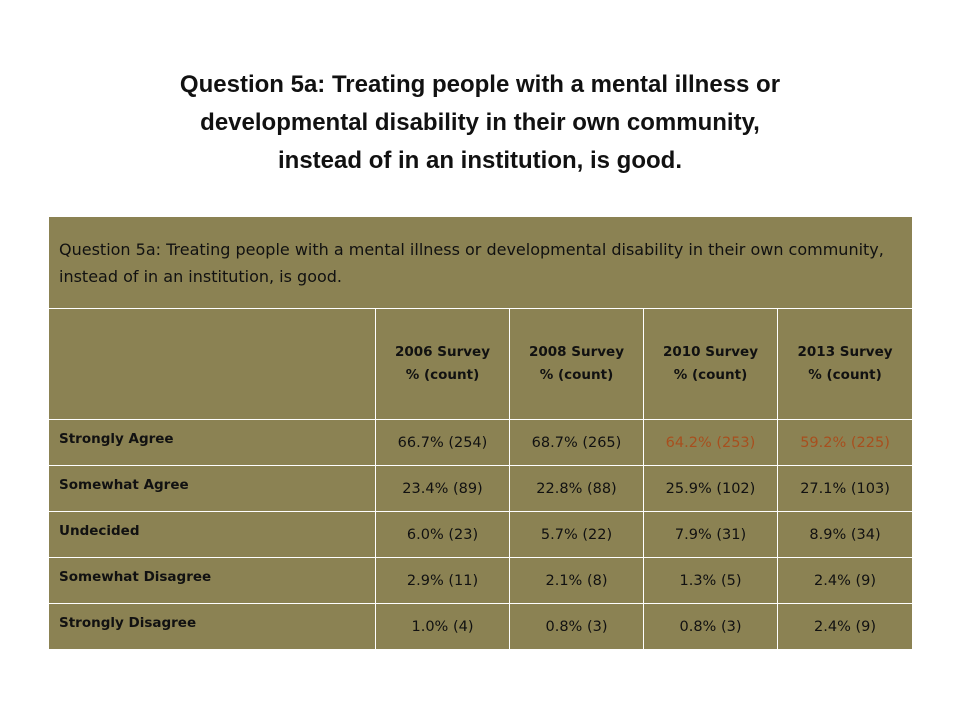 This screenshot has height=720, width=960. Describe the element at coordinates (845, 488) in the screenshot. I see `table-cell: 27.1% (103)` at that location.